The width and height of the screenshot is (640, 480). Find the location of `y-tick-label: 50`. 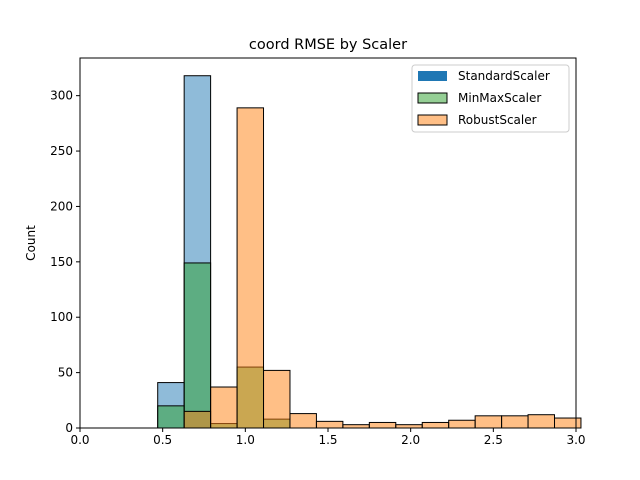

y-tick-label: 50 is located at coordinates (65, 373).